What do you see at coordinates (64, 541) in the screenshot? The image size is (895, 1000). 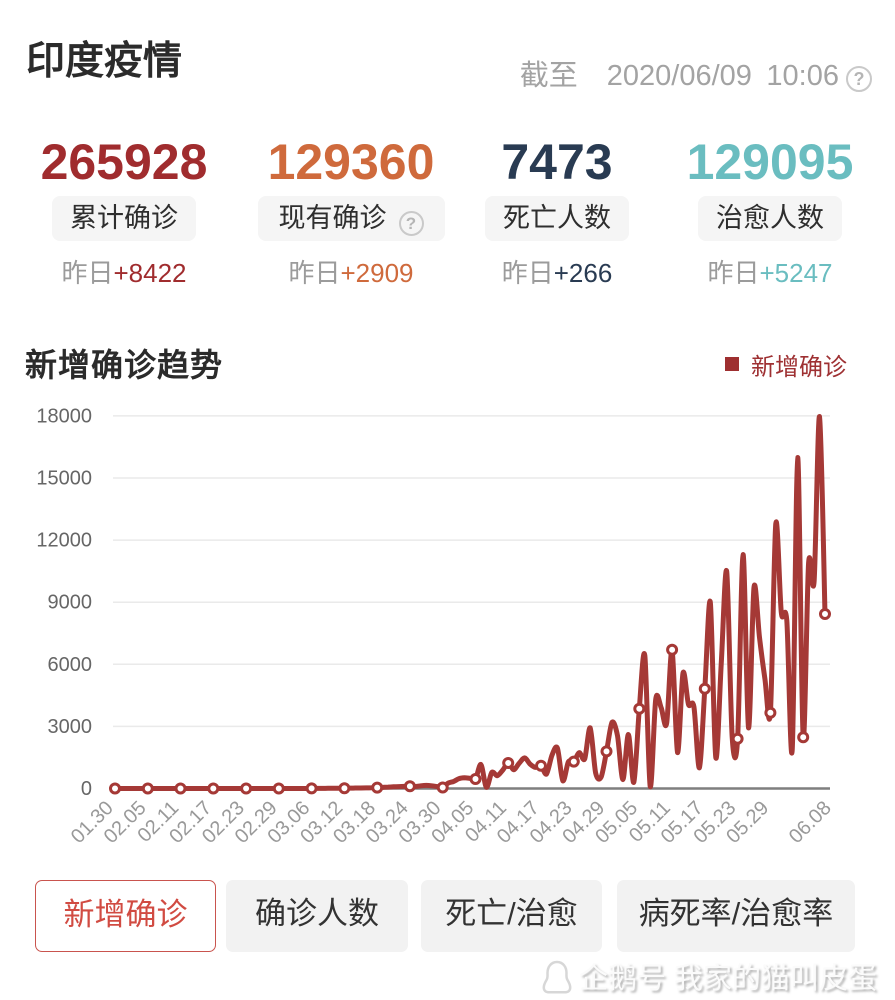 I see `svg-text: 12000` at bounding box center [64, 541].